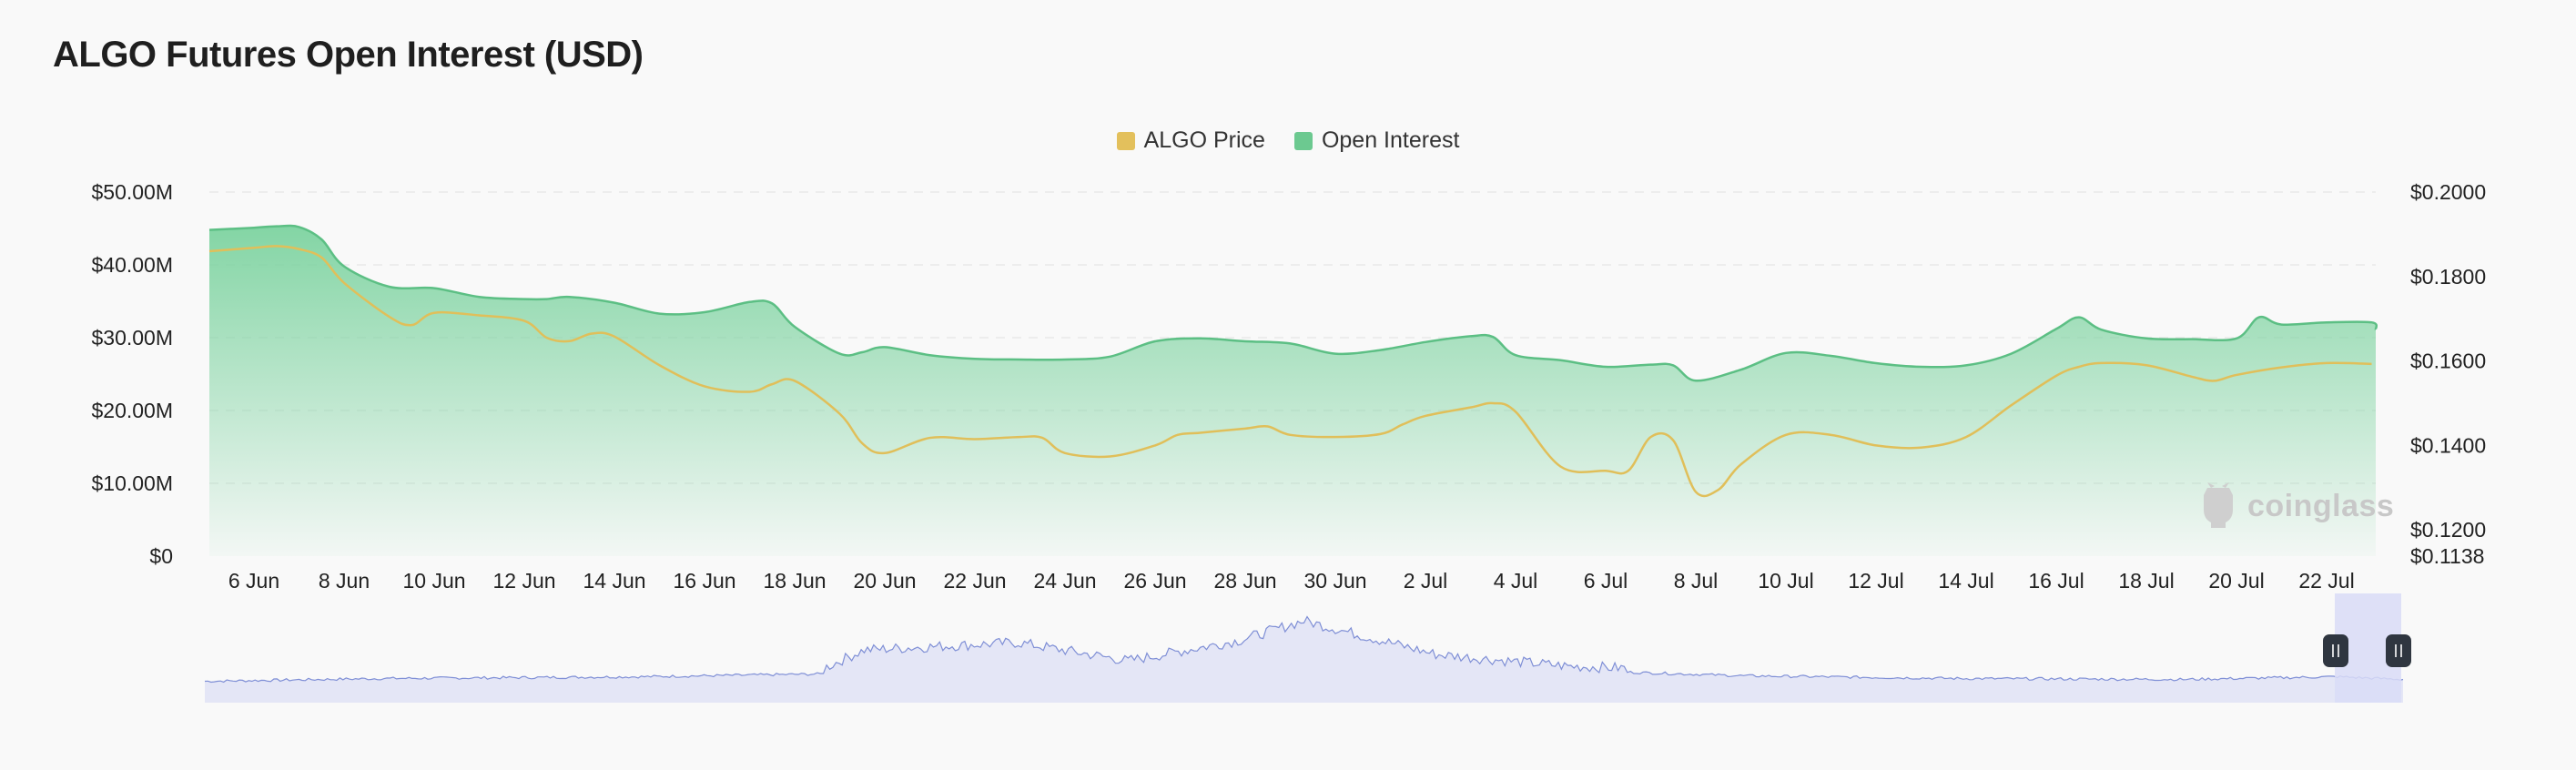 The width and height of the screenshot is (2576, 770). Describe the element at coordinates (433, 581) in the screenshot. I see `x-tick-label: 10 Jun` at that location.